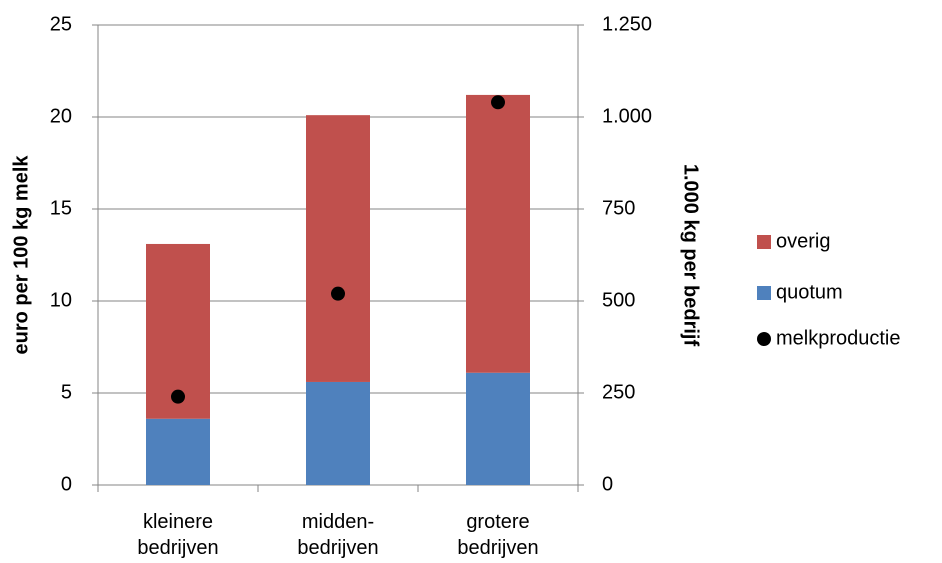 Image resolution: width=942 pixels, height=563 pixels. What do you see at coordinates (618, 392) in the screenshot?
I see `y2-tick-label: 250` at bounding box center [618, 392].